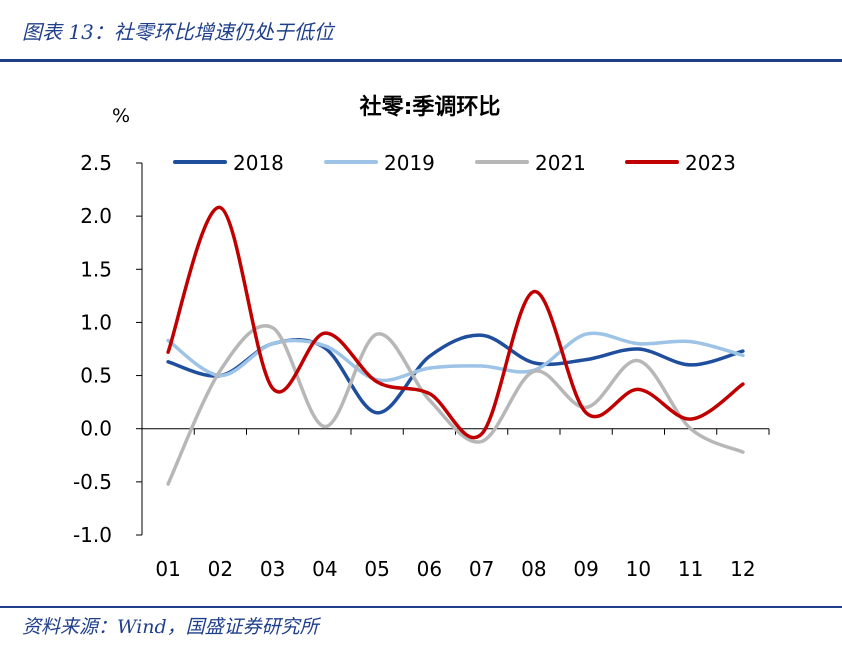 This screenshot has width=842, height=647. Describe the element at coordinates (96, 376) in the screenshot. I see `y-tick-label: 0.5` at that location.